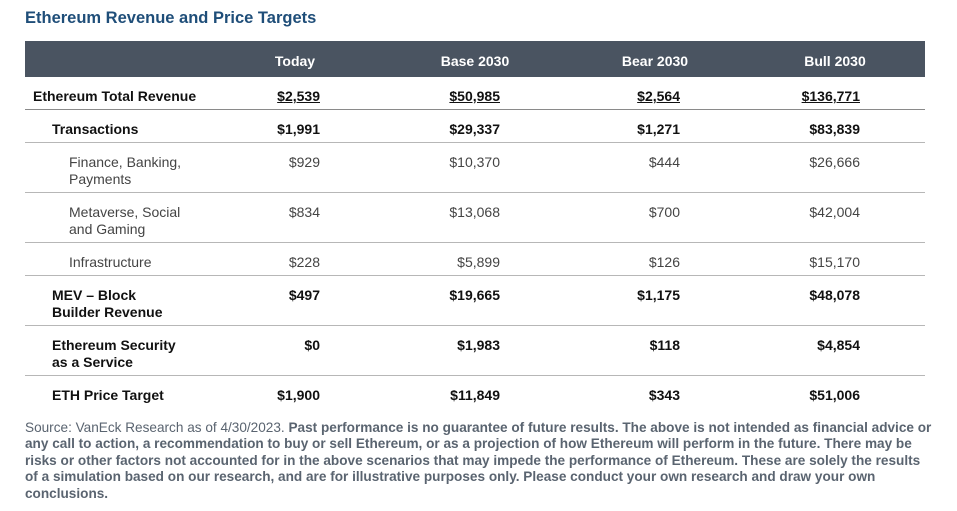 The width and height of the screenshot is (957, 511). I want to click on value-cell: $136,771, so click(830, 96).